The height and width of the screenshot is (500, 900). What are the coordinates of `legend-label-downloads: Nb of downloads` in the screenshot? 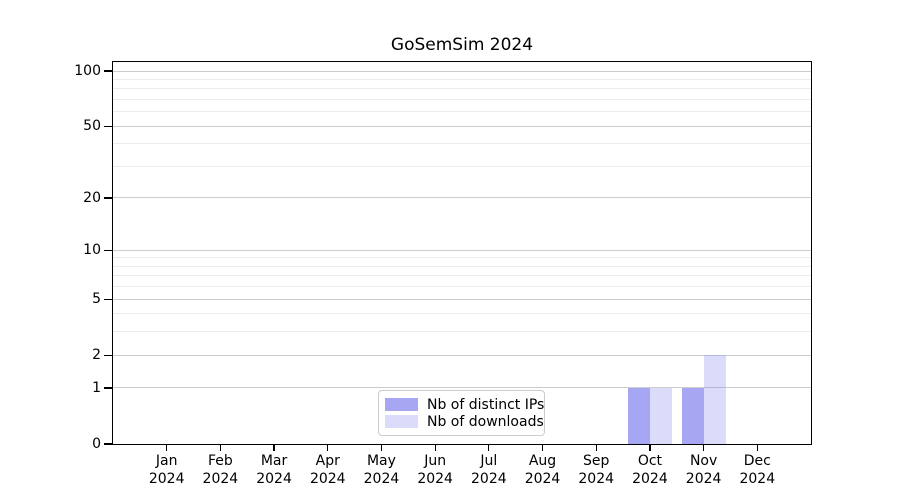 It's located at (485, 421).